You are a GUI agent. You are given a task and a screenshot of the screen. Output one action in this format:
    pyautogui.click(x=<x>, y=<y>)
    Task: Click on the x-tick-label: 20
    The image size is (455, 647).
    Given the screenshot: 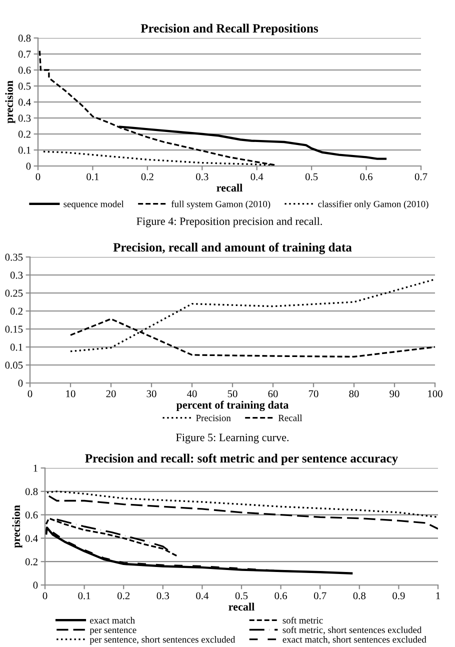 What is the action you would take?
    pyautogui.click(x=111, y=394)
    